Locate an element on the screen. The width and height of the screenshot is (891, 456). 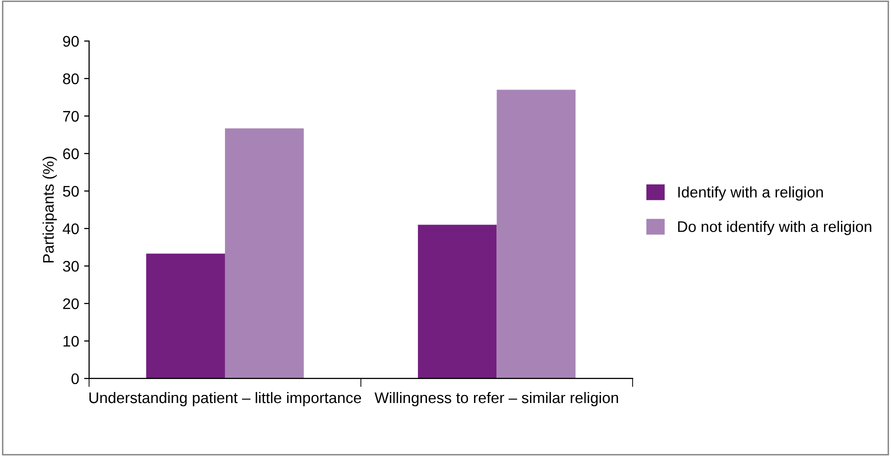
y-tick-label: 20 is located at coordinates (71, 304).